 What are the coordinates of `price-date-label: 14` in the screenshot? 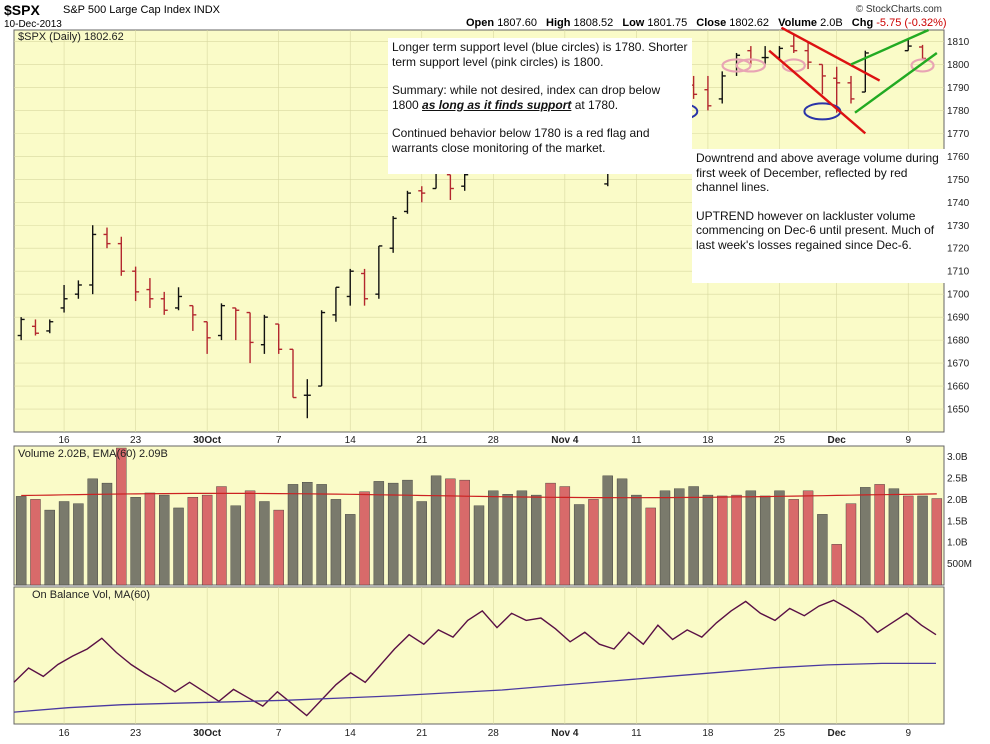 It's located at (351, 440).